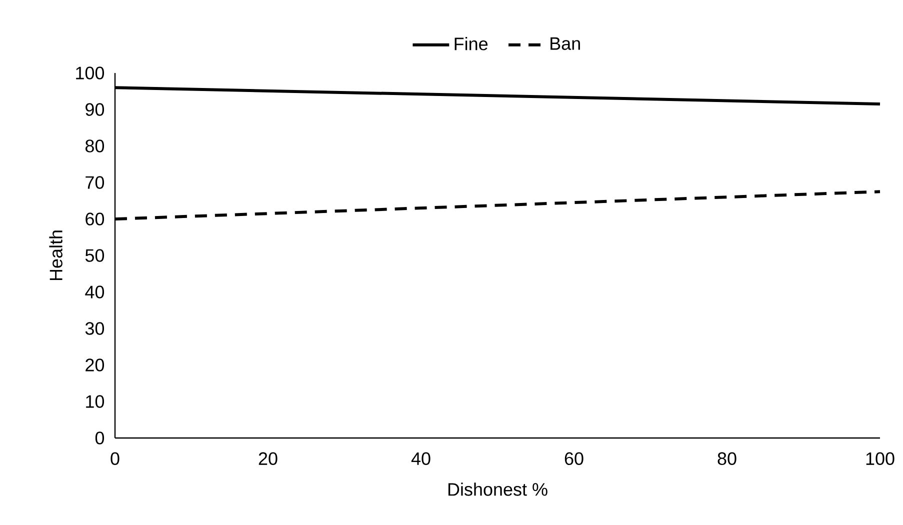 Image resolution: width=903 pixels, height=525 pixels. I want to click on x-tick-label: 60, so click(574, 459).